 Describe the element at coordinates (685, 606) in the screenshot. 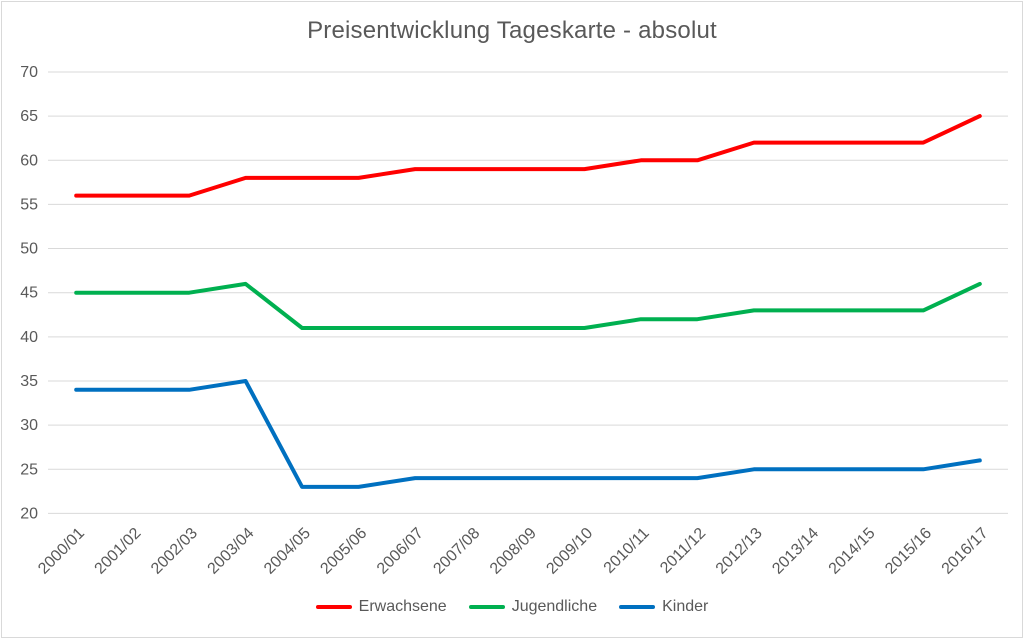

I see `legend-label: Kinder` at that location.